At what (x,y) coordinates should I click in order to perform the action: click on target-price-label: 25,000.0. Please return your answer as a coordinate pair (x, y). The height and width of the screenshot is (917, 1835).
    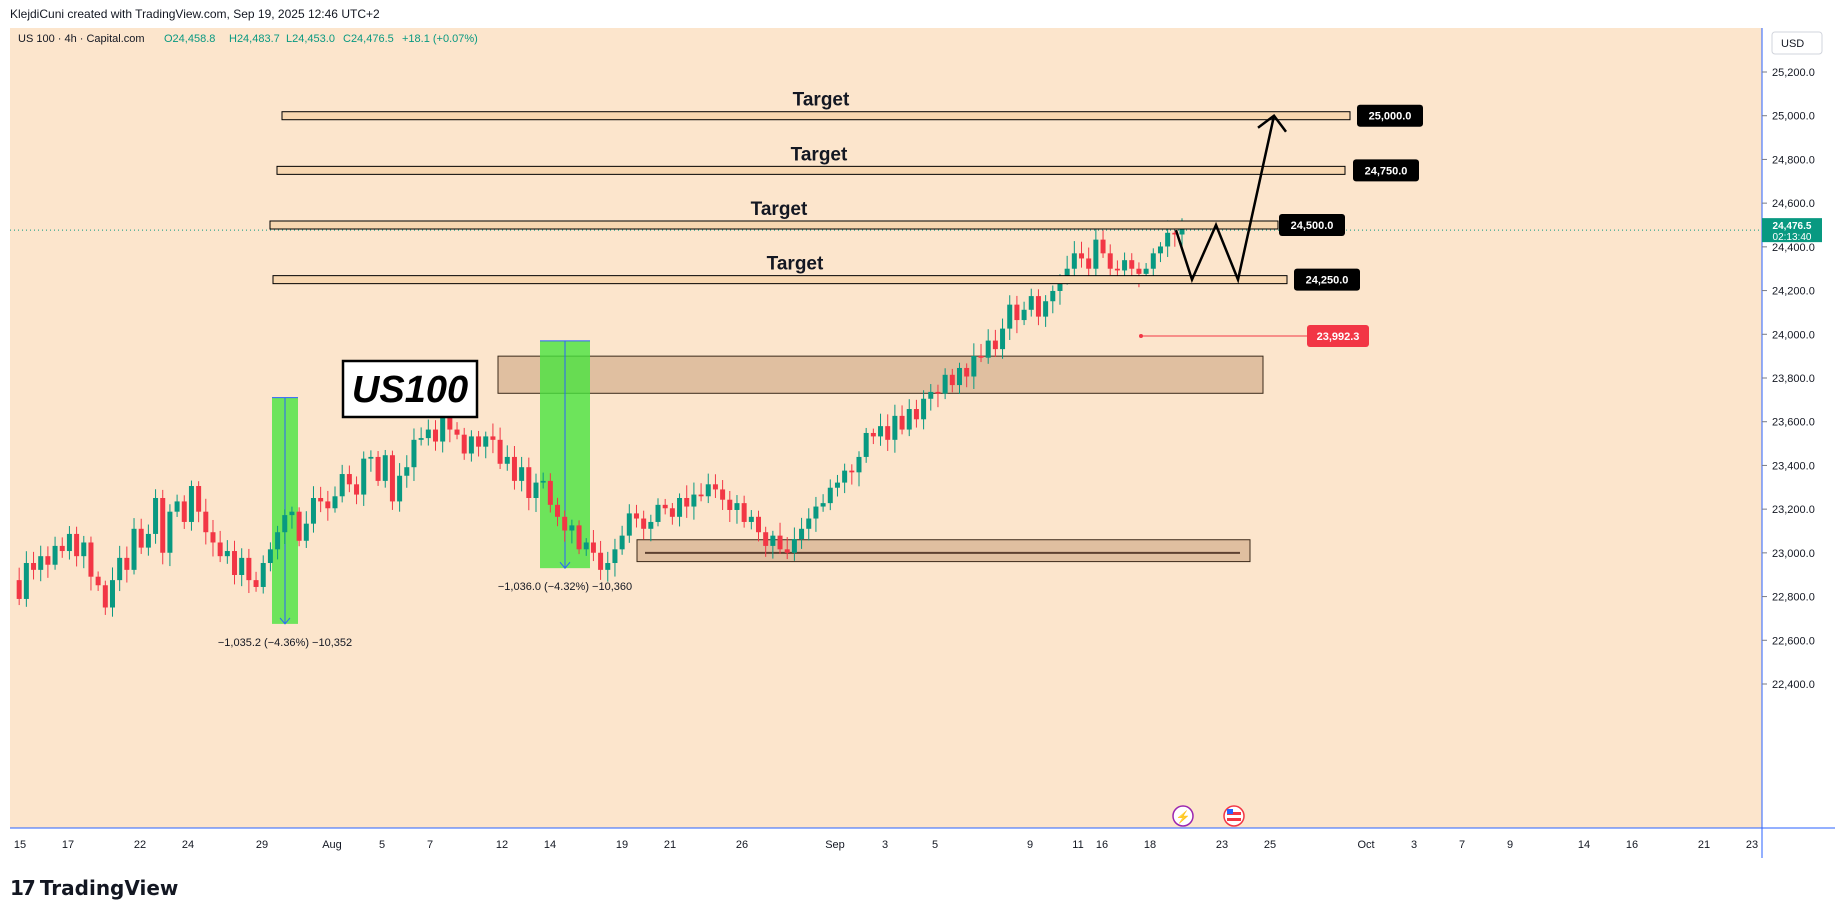
    Looking at the image, I should click on (1390, 117).